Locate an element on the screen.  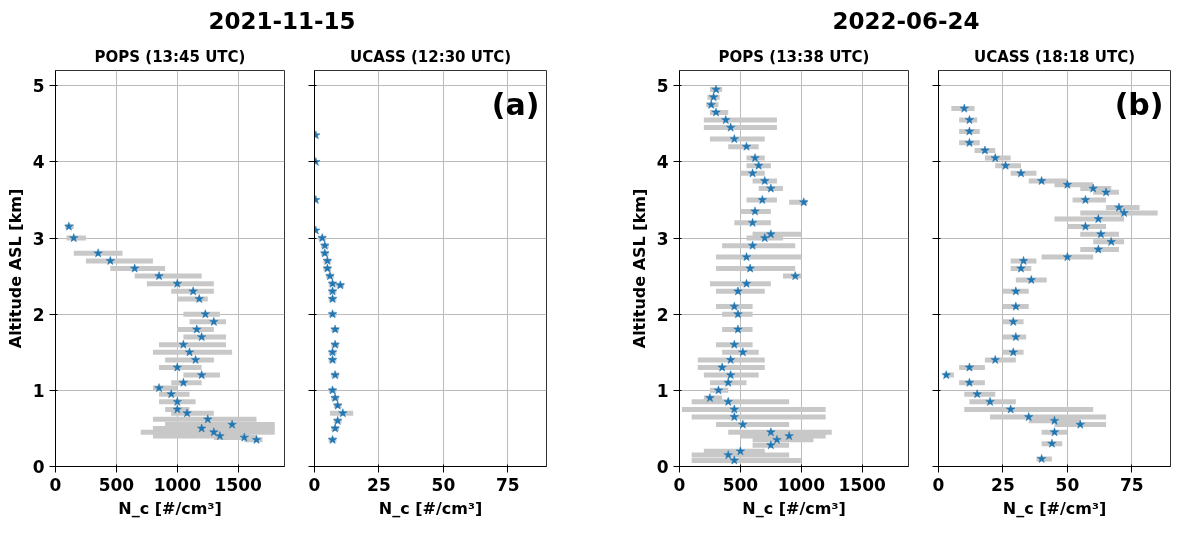
annotation: (b) is located at coordinates (1139, 104).